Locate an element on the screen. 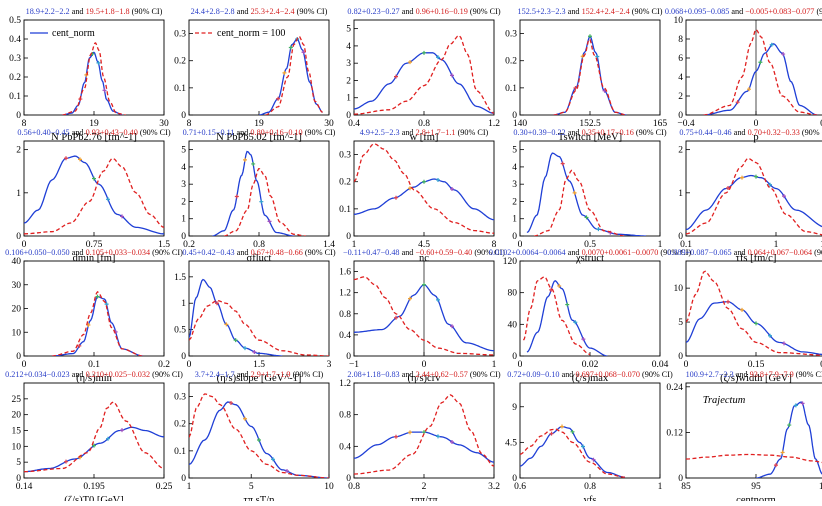 The image size is (822, 506). x-tick-label: 165 is located at coordinates (660, 124).